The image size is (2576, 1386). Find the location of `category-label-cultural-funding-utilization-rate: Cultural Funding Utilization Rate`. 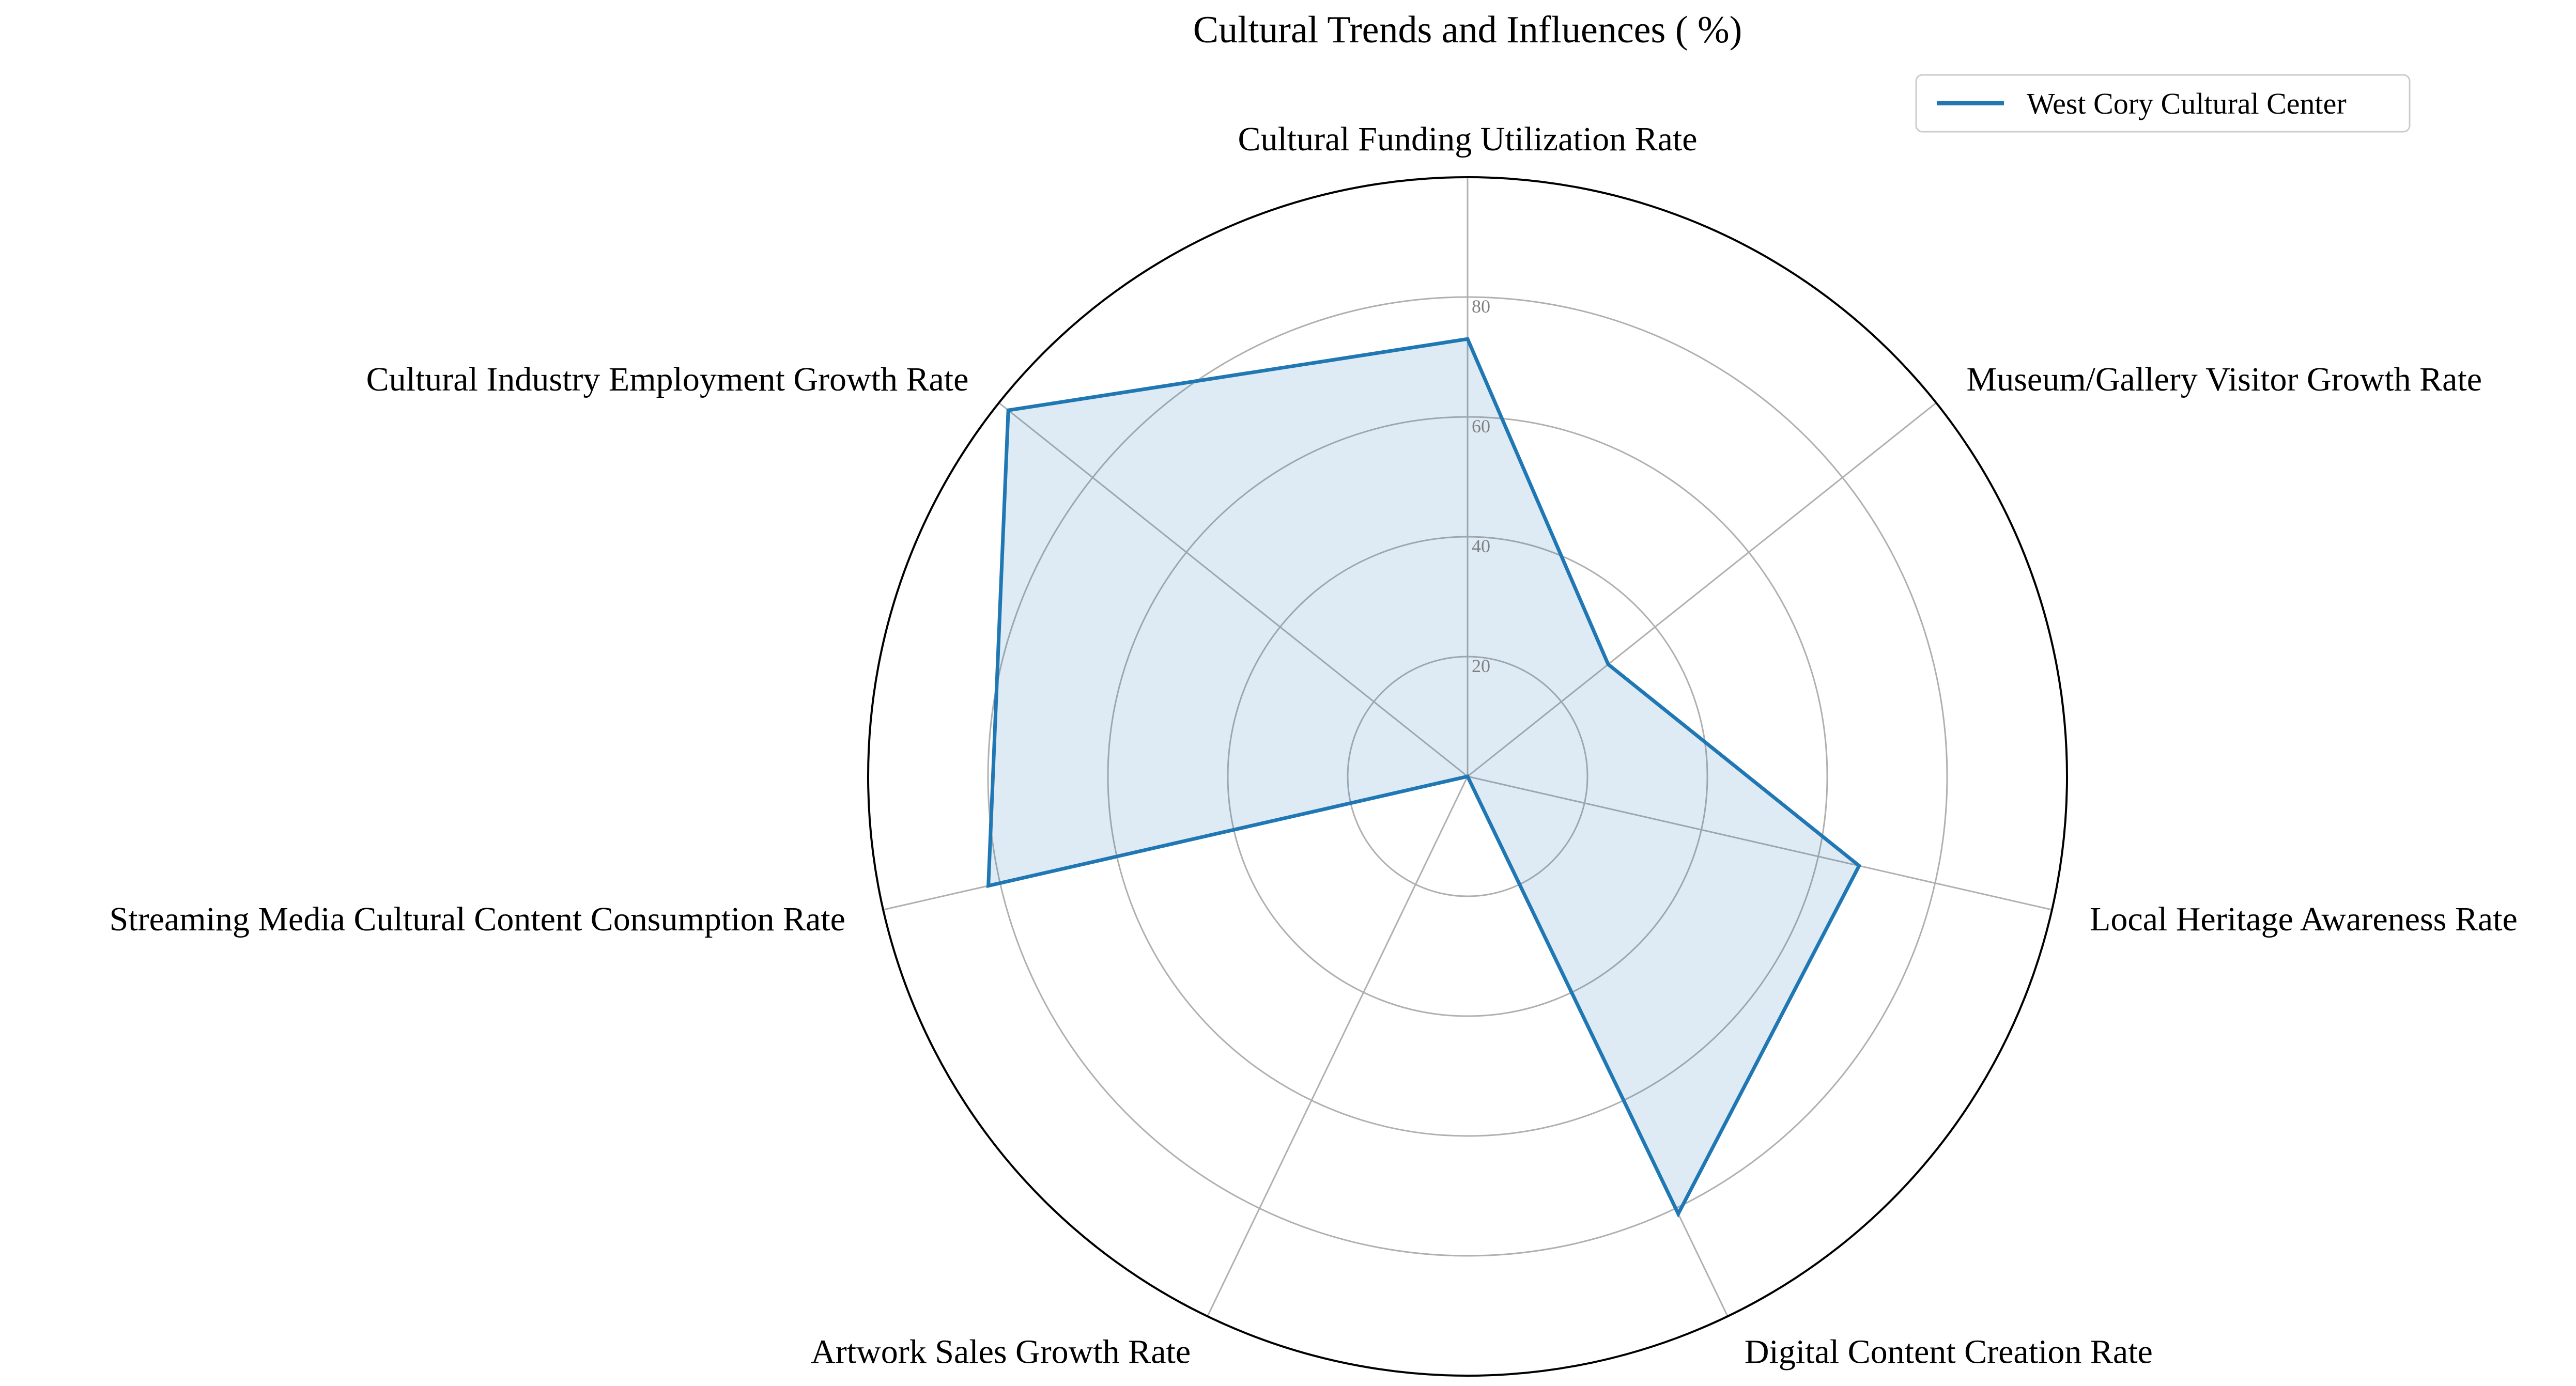

category-label-cultural-funding-utilization-rate: Cultural Funding Utilization Rate is located at coordinates (1467, 139).